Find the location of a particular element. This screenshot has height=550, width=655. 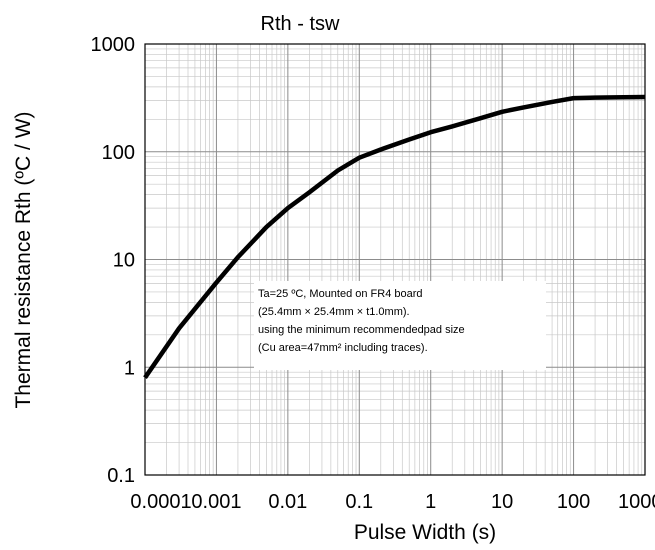

annotation-line: Ta=25 ºC, Mounted on FR4 board is located at coordinates (340, 294).